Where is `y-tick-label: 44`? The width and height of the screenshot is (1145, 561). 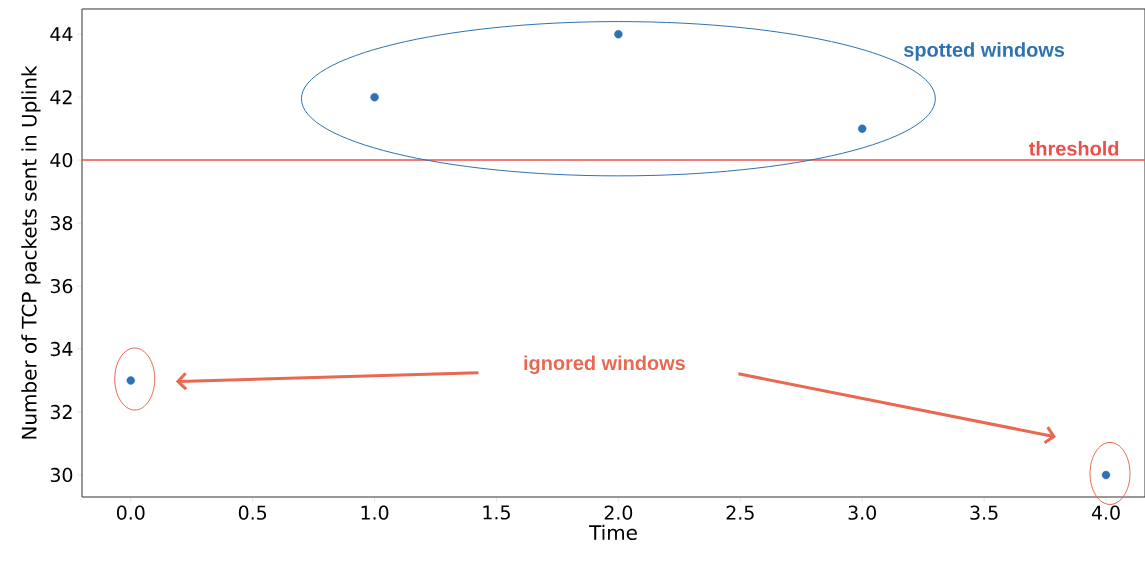
y-tick-label: 44 is located at coordinates (61, 34).